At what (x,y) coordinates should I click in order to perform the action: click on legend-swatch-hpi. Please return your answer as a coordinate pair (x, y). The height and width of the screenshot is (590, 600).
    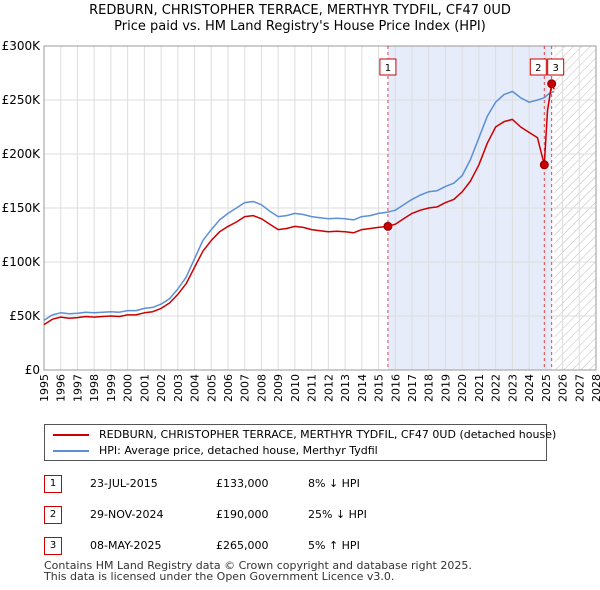
    Looking at the image, I should click on (71, 451).